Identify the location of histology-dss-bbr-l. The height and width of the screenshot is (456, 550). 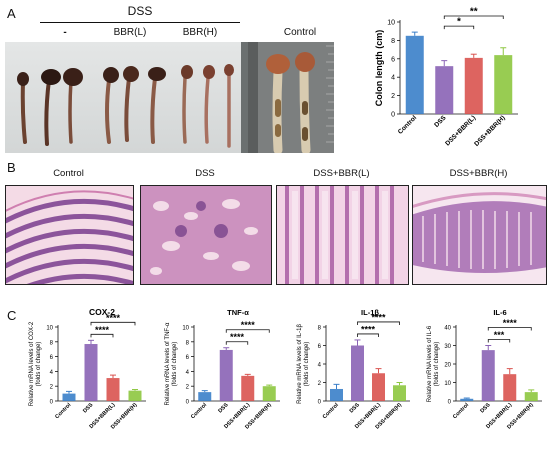
(342, 235).